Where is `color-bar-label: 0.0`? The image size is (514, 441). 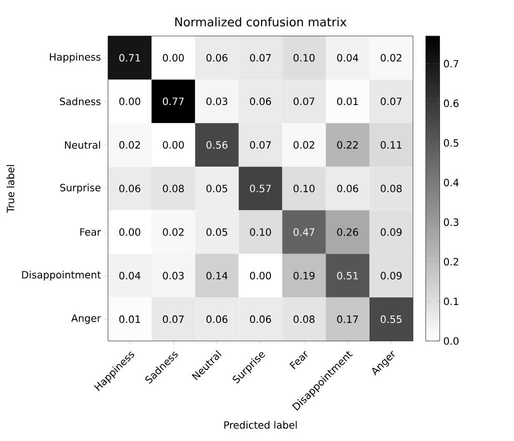 color-bar-label: 0.0 is located at coordinates (451, 341).